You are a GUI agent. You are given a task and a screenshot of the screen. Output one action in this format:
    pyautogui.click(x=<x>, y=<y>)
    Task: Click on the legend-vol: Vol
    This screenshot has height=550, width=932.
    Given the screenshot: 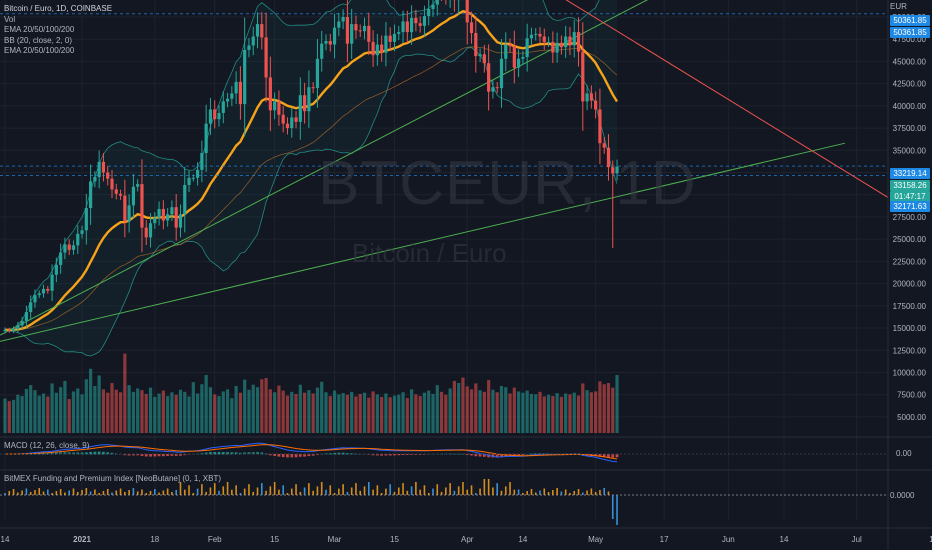 What is the action you would take?
    pyautogui.click(x=10, y=19)
    